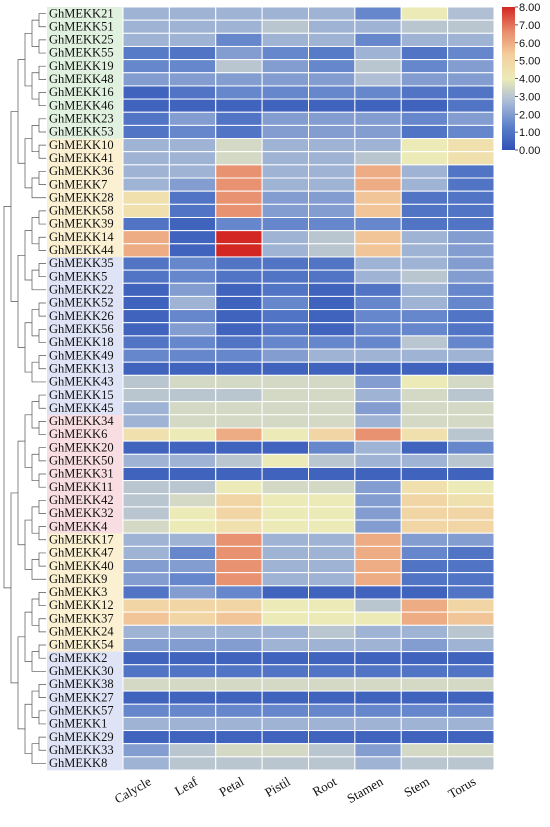  I want to click on colorbar-tick-label: 6.00, so click(529, 44).